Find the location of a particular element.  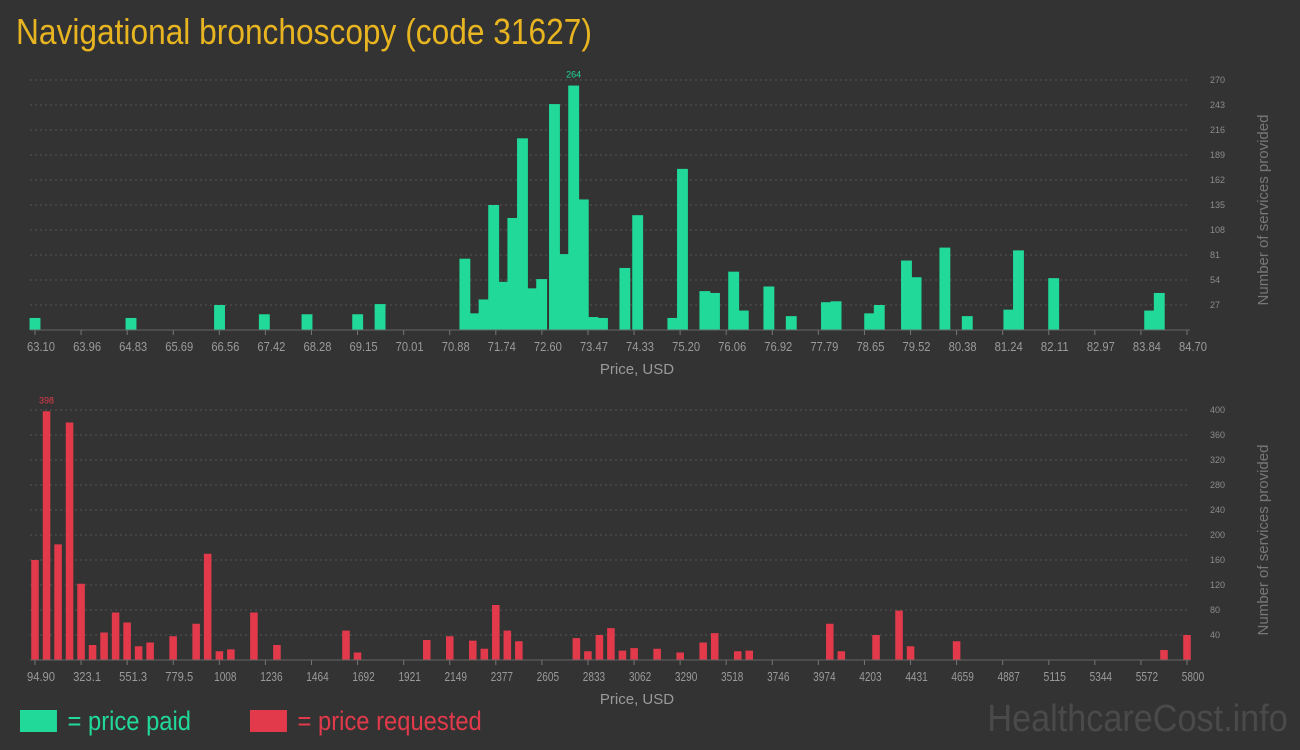

price-requested-swatch is located at coordinates (268, 721).